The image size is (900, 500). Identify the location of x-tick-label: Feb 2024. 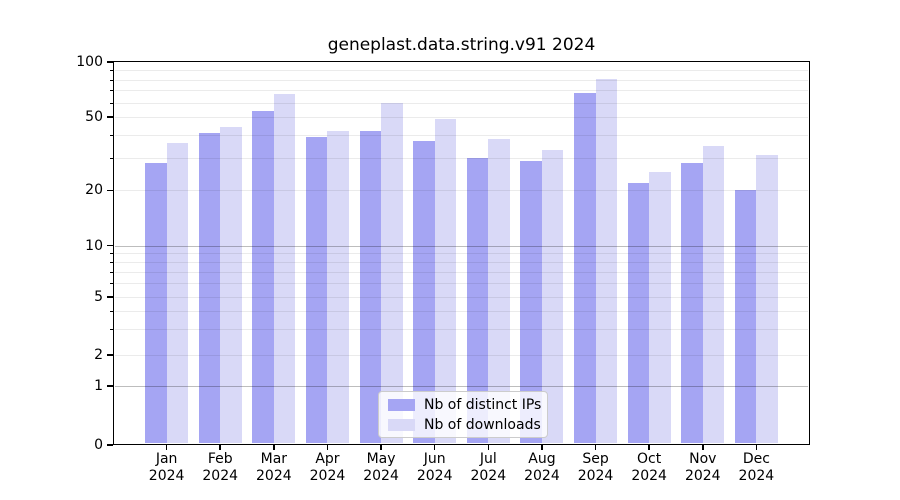
(220, 467).